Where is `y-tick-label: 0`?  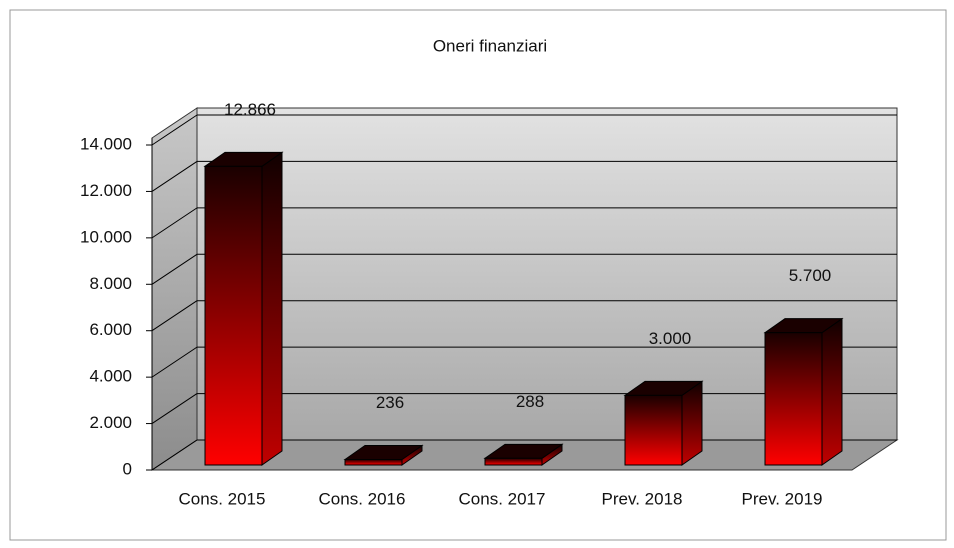
y-tick-label: 0 is located at coordinates (127, 468).